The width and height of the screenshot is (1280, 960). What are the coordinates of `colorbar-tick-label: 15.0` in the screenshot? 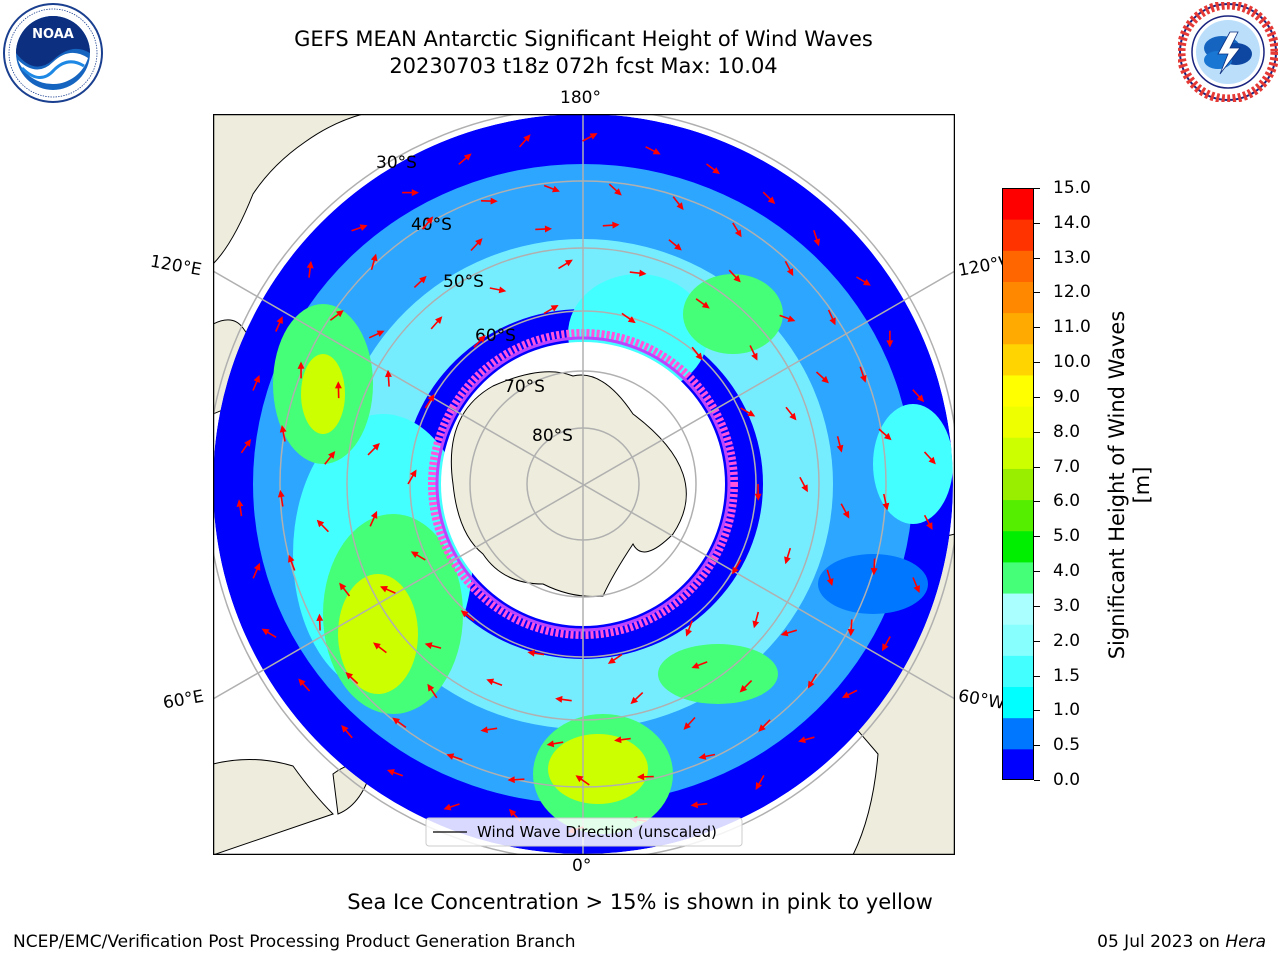 It's located at (1072, 188).